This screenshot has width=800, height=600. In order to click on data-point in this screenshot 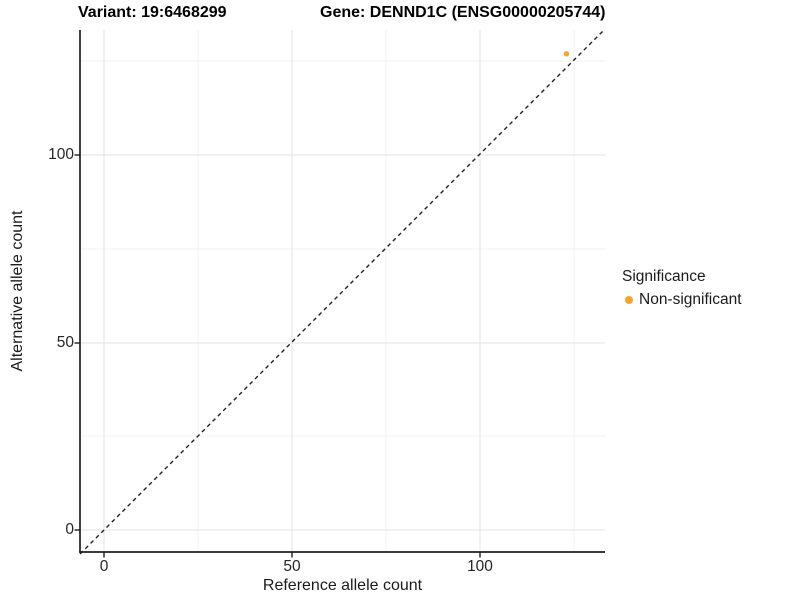, I will do `click(566, 54)`.